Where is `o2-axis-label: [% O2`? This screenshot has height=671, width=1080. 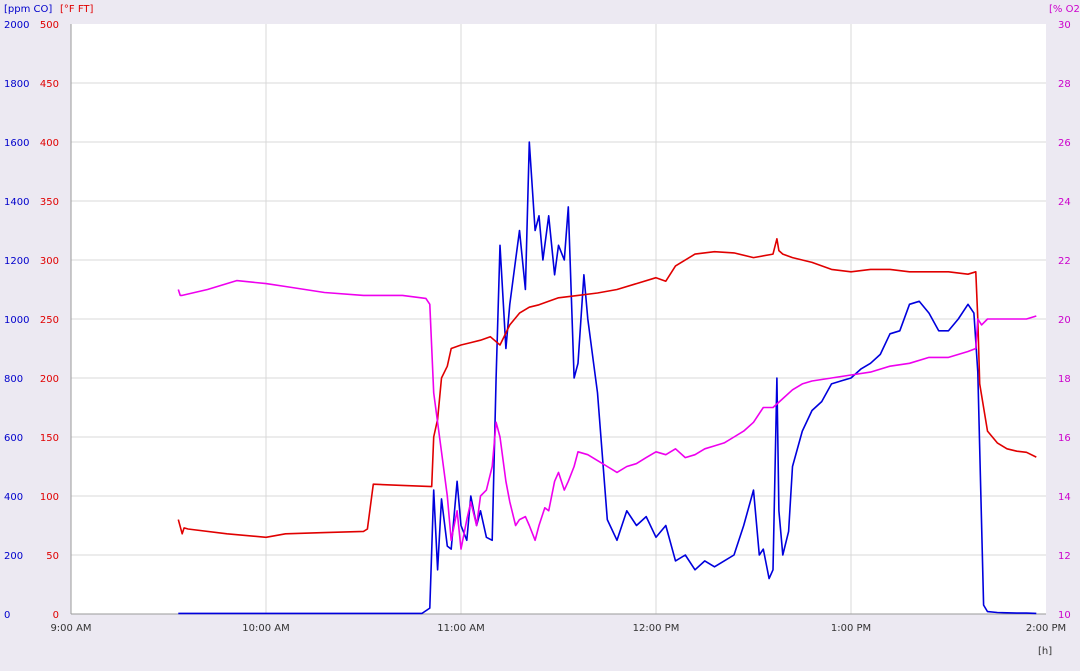 o2-axis-label: [% O2 is located at coordinates (1064, 9).